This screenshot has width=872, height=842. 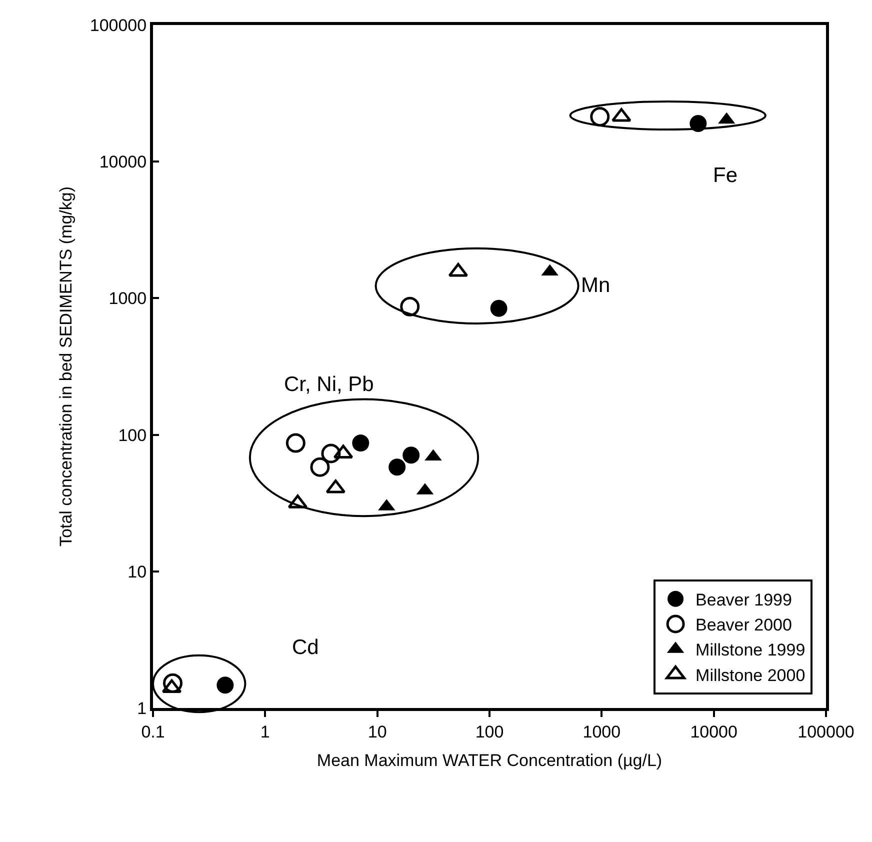 What do you see at coordinates (826, 732) in the screenshot?
I see `x-tick-label: 100000` at bounding box center [826, 732].